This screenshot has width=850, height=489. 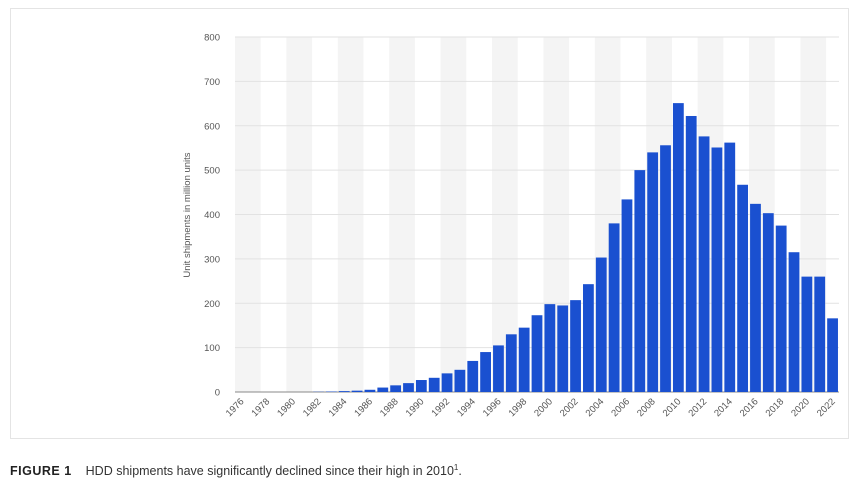 What do you see at coordinates (217, 393) in the screenshot?
I see `y-tick-label: 0` at bounding box center [217, 393].